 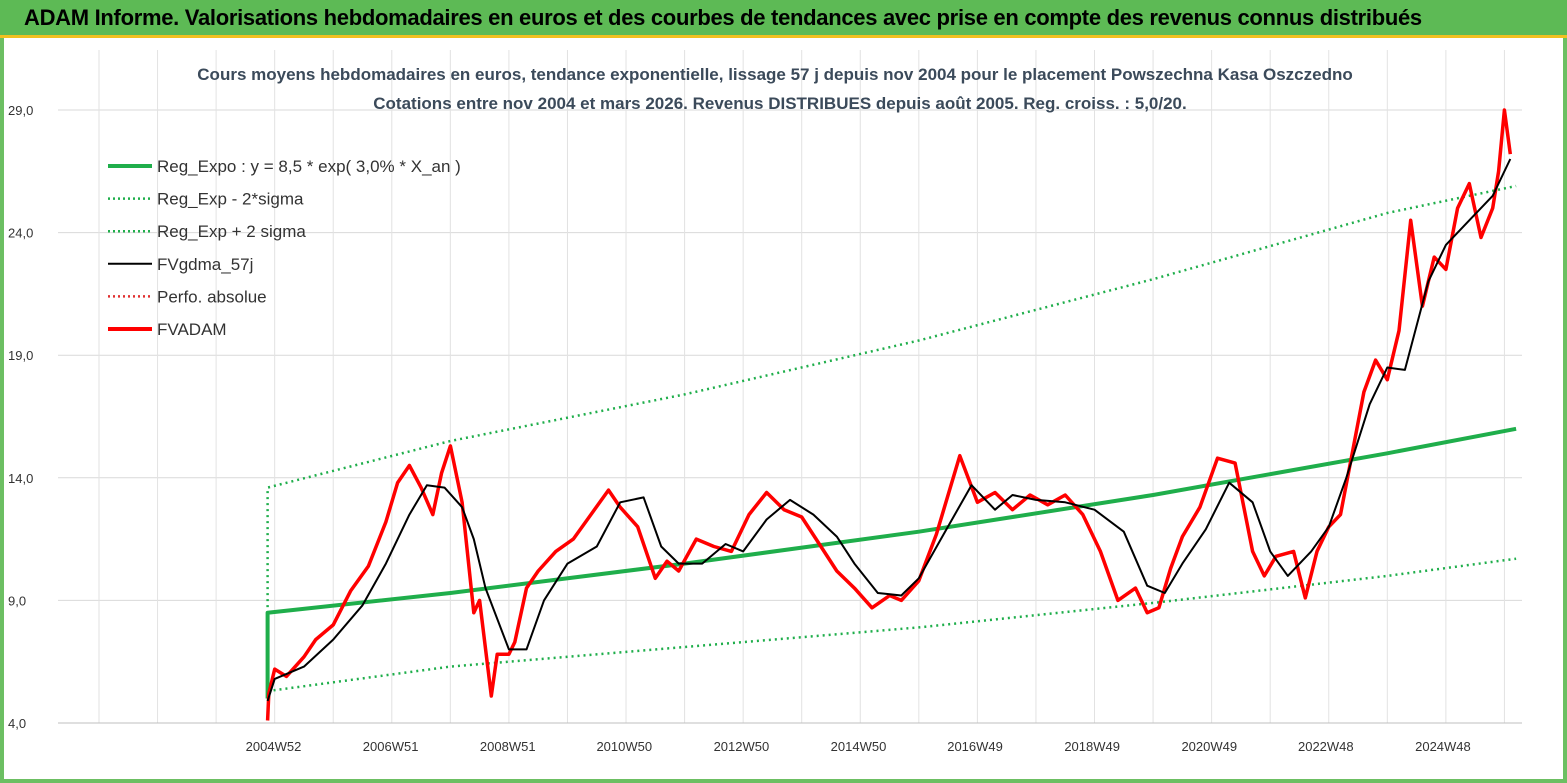 I want to click on legend-label: Reg_Exp - 2*sigma, so click(x=230, y=199).